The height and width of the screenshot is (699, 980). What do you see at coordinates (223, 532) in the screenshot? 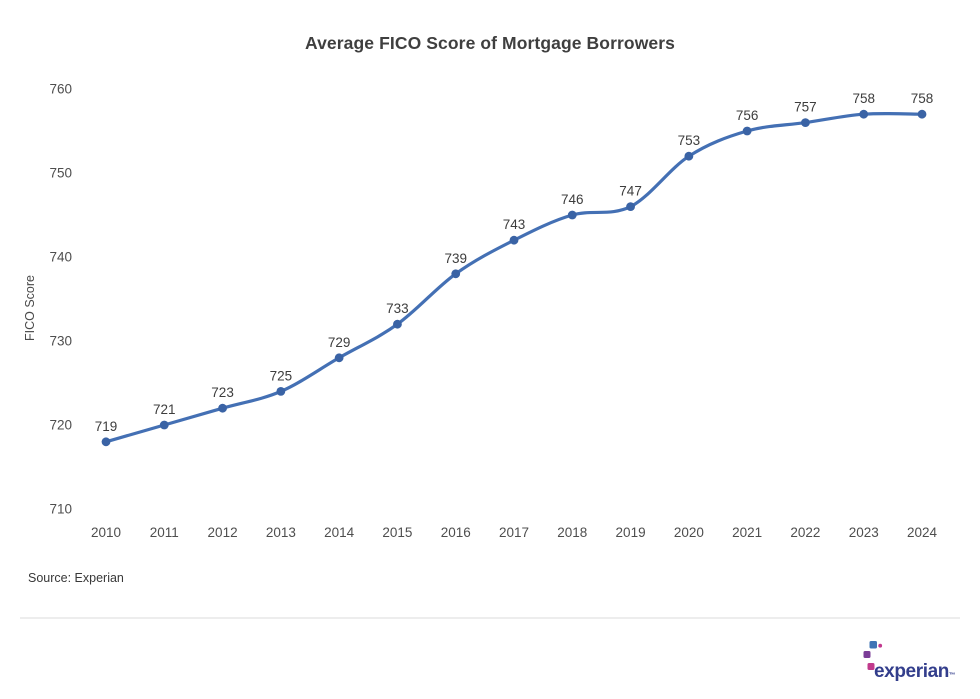
I see `x-tick-label: 2012` at bounding box center [223, 532].